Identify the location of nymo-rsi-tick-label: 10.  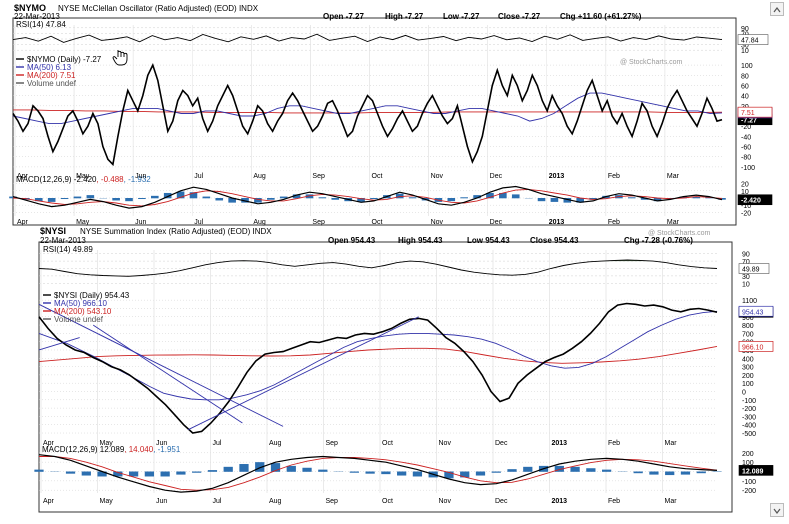
(745, 51).